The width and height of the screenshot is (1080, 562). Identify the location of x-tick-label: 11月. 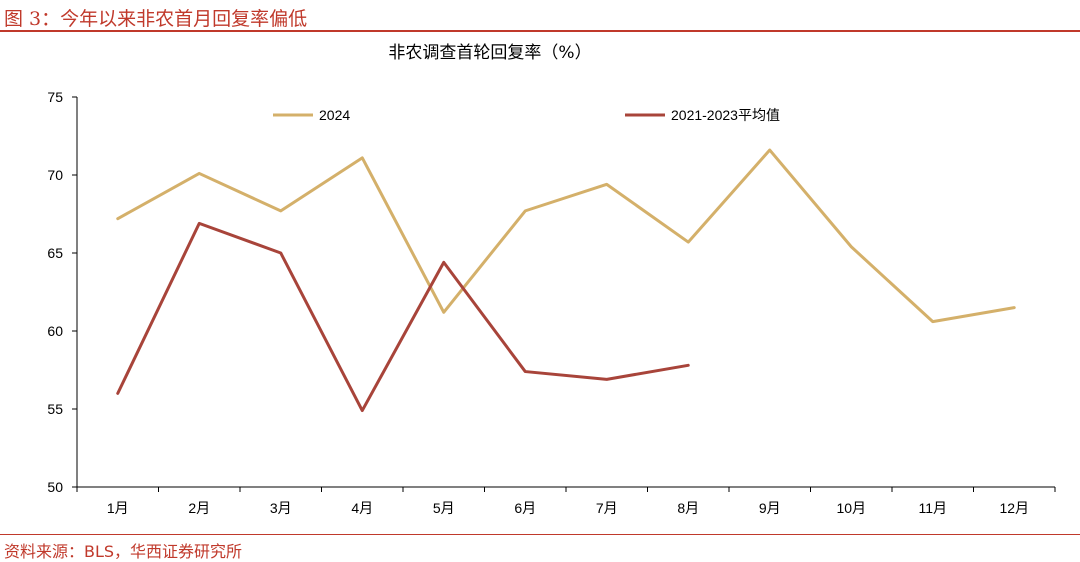
(932, 508).